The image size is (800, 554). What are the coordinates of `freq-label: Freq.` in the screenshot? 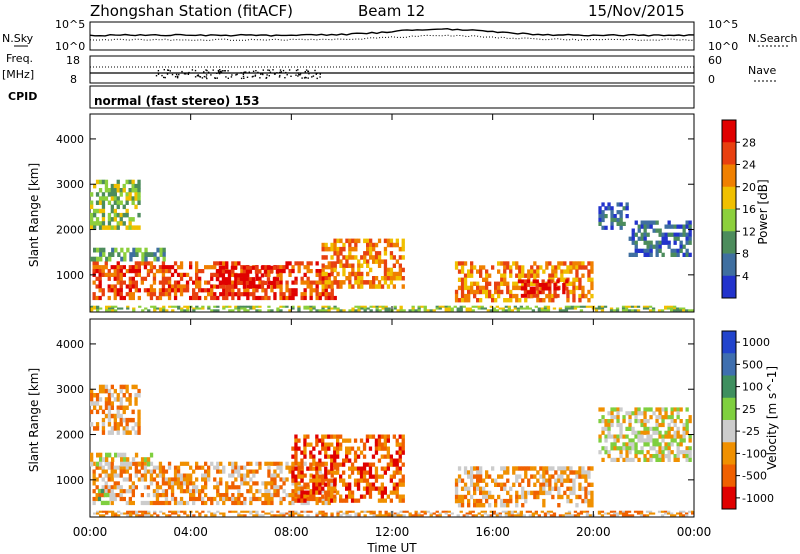 It's located at (19, 58).